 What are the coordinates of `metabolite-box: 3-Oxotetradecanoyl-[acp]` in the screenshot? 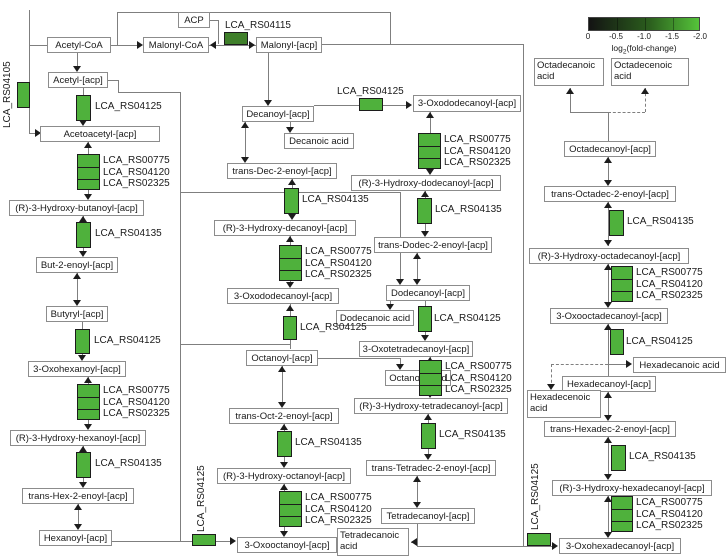 It's located at (416, 349).